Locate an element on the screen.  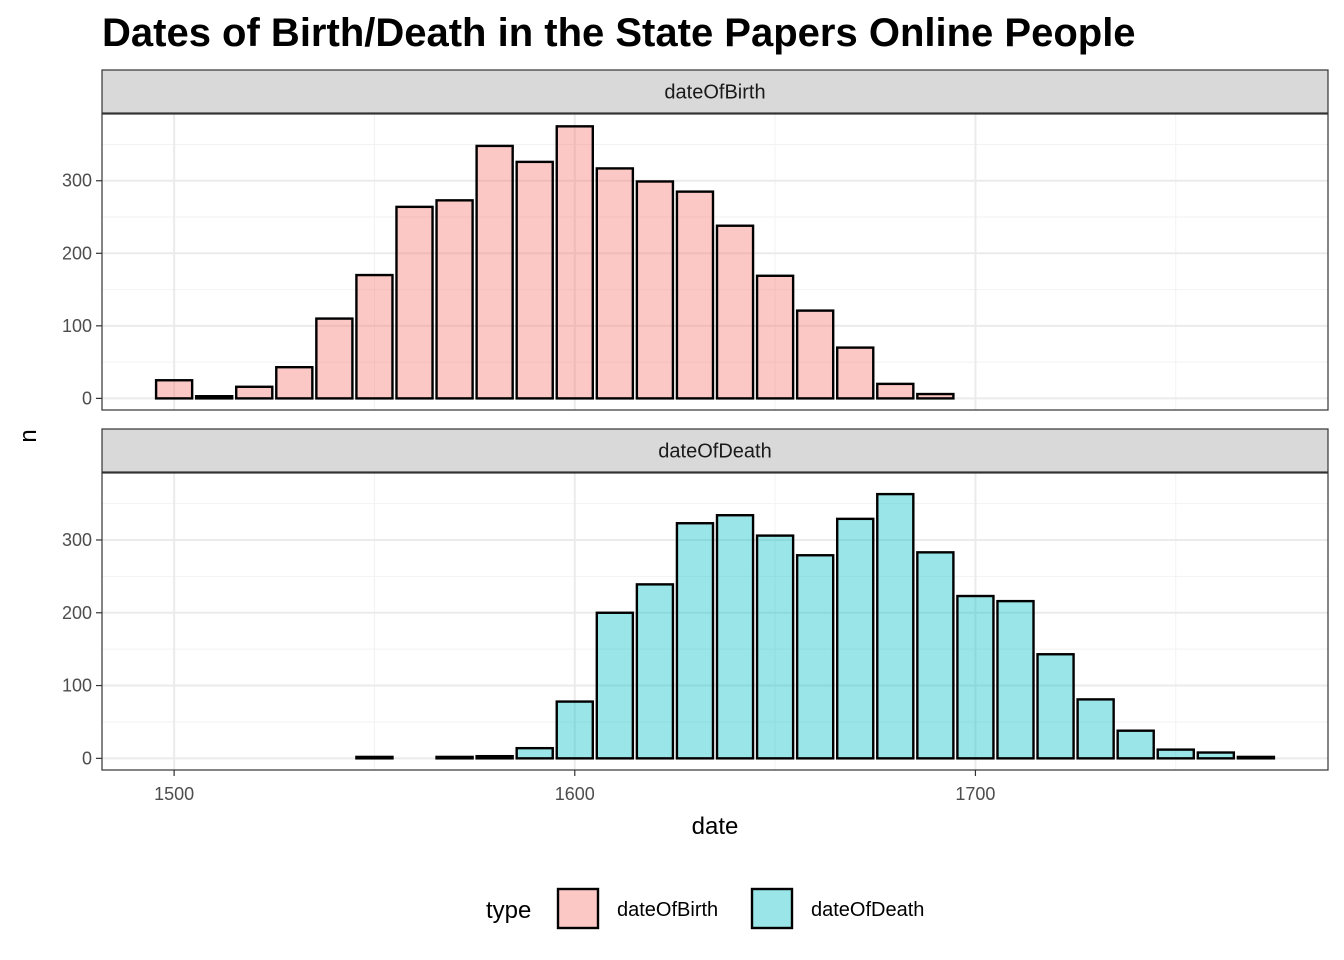
legend-key-dateOfDeath is located at coordinates (772, 908).